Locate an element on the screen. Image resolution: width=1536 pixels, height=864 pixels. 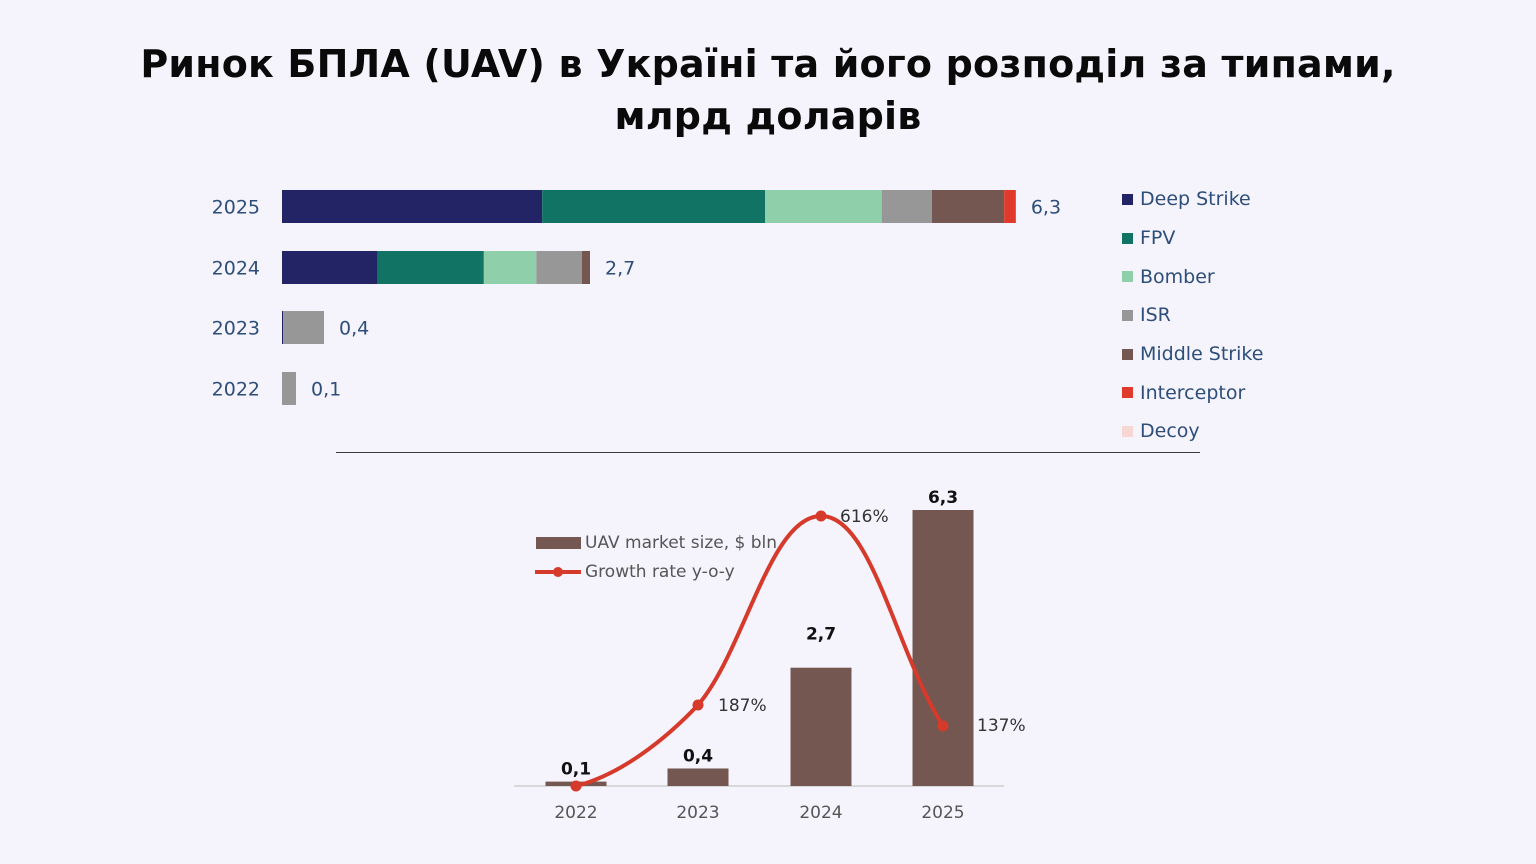
growth-rate-line is located at coordinates (760, 650).